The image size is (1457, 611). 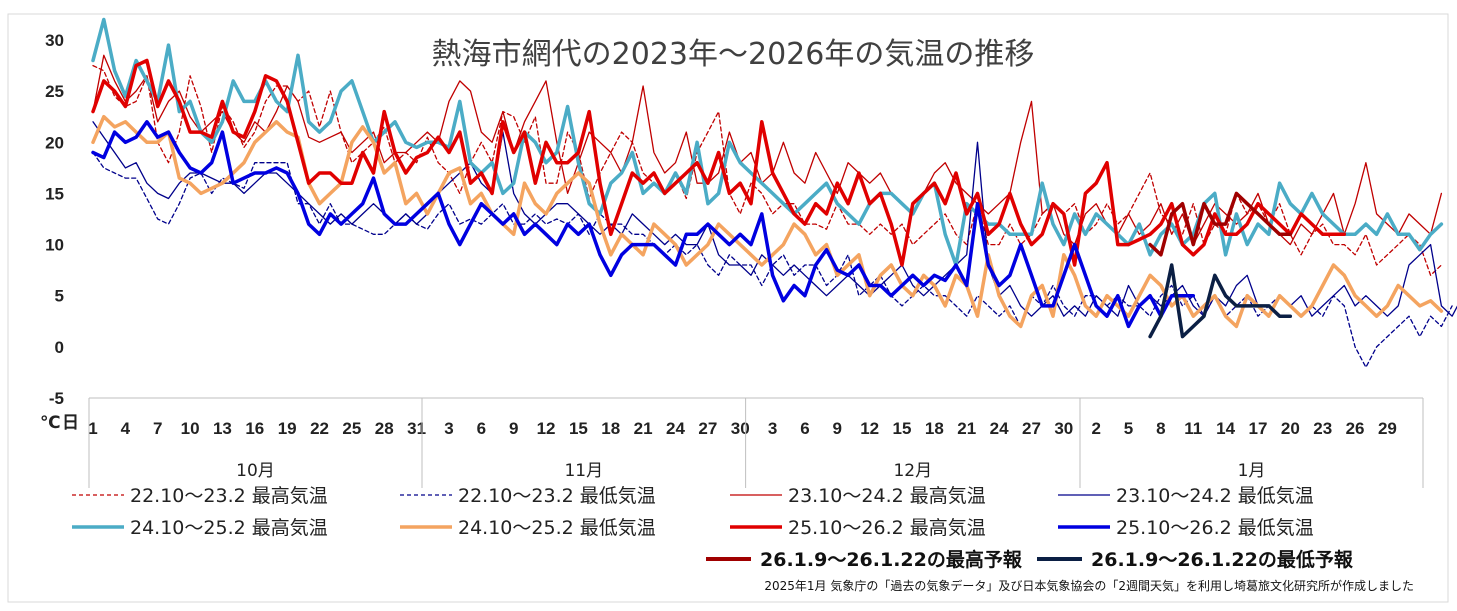 I want to click on y-axis: 30 25 20 15 10 5 0 -5 ℃, so click(x=52, y=232).